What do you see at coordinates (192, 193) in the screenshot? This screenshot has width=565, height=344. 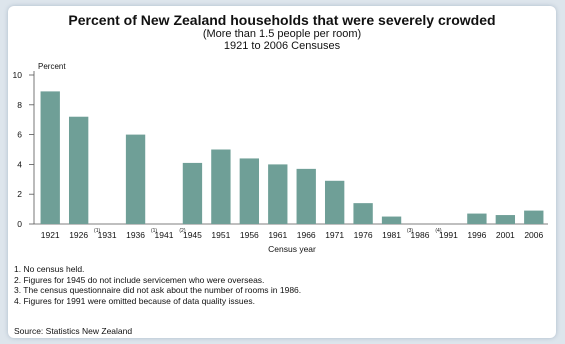 I see `bar-1945` at bounding box center [192, 193].